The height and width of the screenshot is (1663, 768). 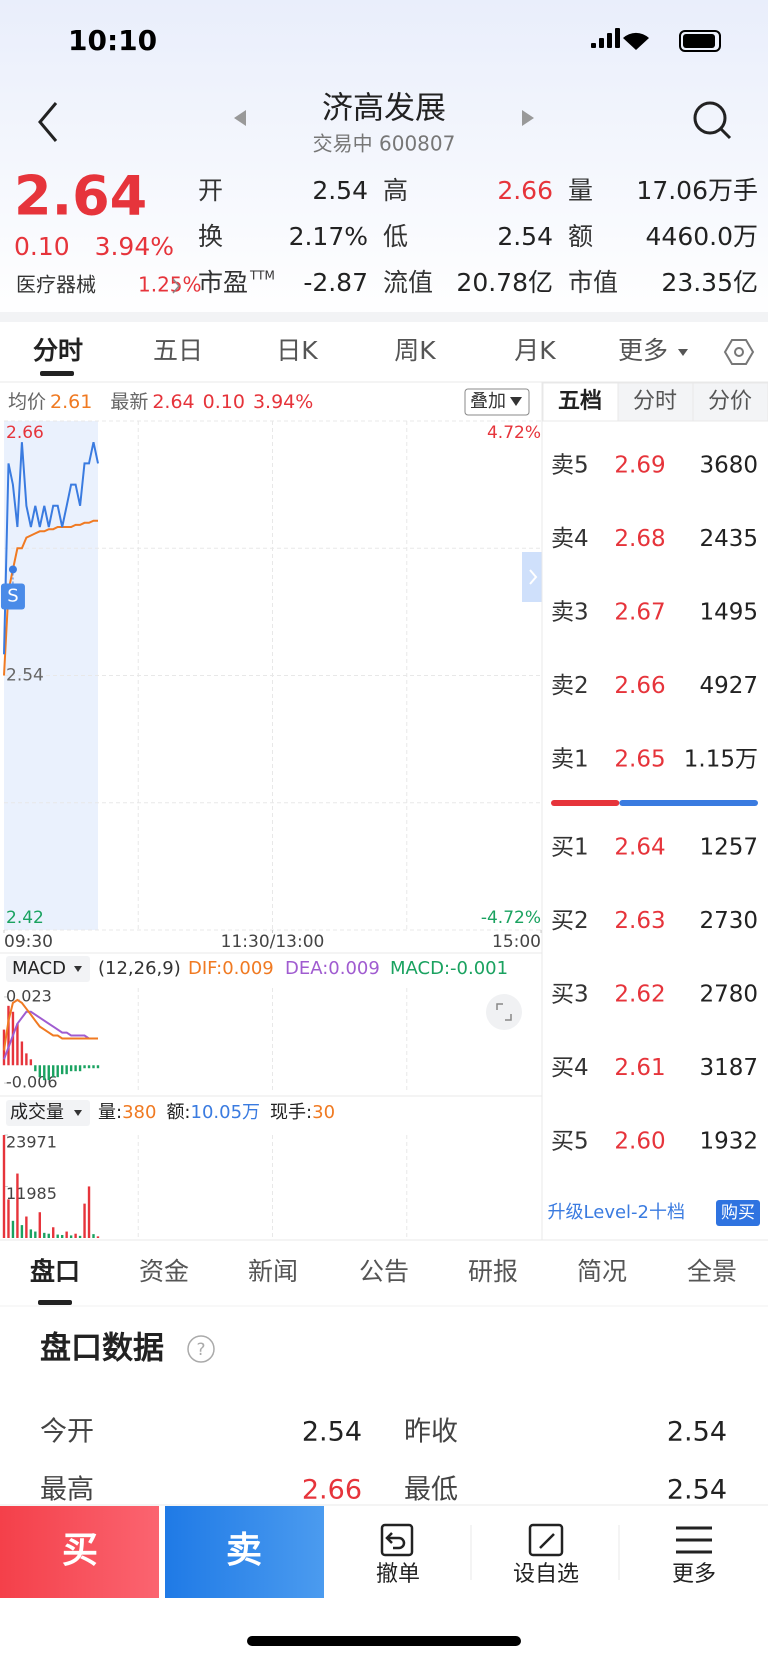 What do you see at coordinates (585, 803) in the screenshot?
I see `ratio-red` at bounding box center [585, 803].